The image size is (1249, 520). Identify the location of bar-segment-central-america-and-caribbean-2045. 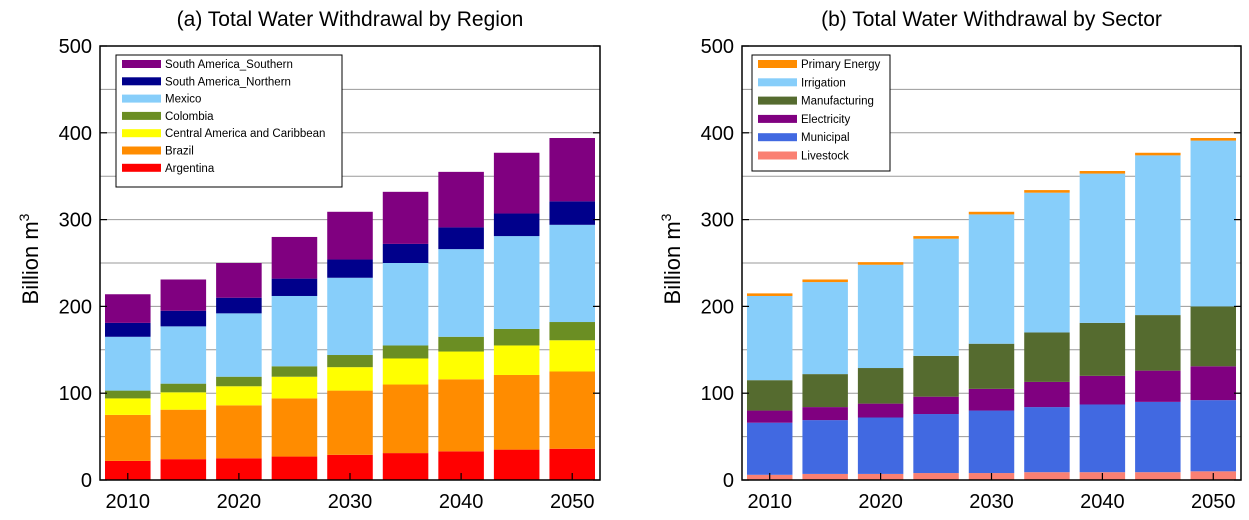
(516, 360).